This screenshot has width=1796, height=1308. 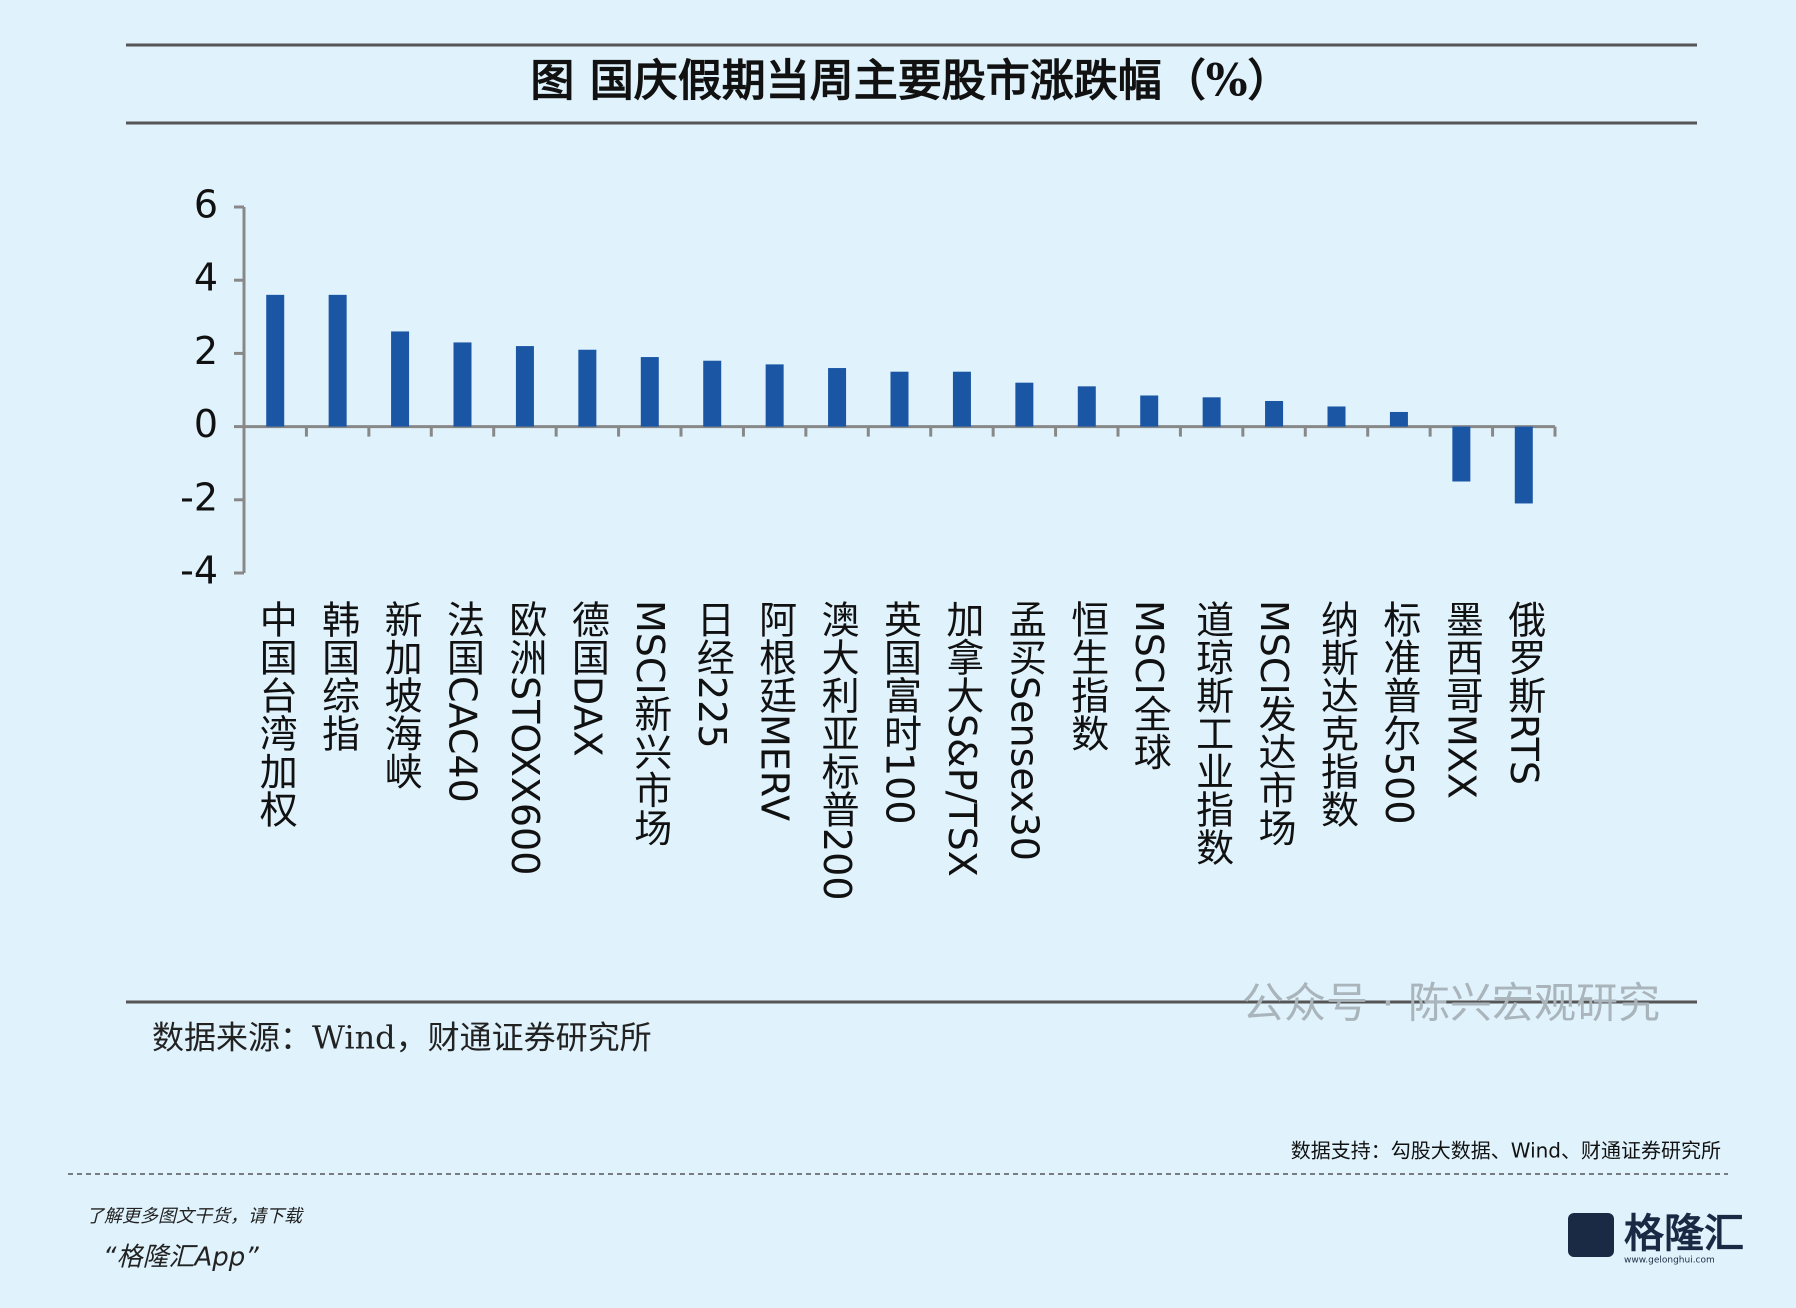 What do you see at coordinates (199, 497) in the screenshot?
I see `y-tick-label: -2` at bounding box center [199, 497].